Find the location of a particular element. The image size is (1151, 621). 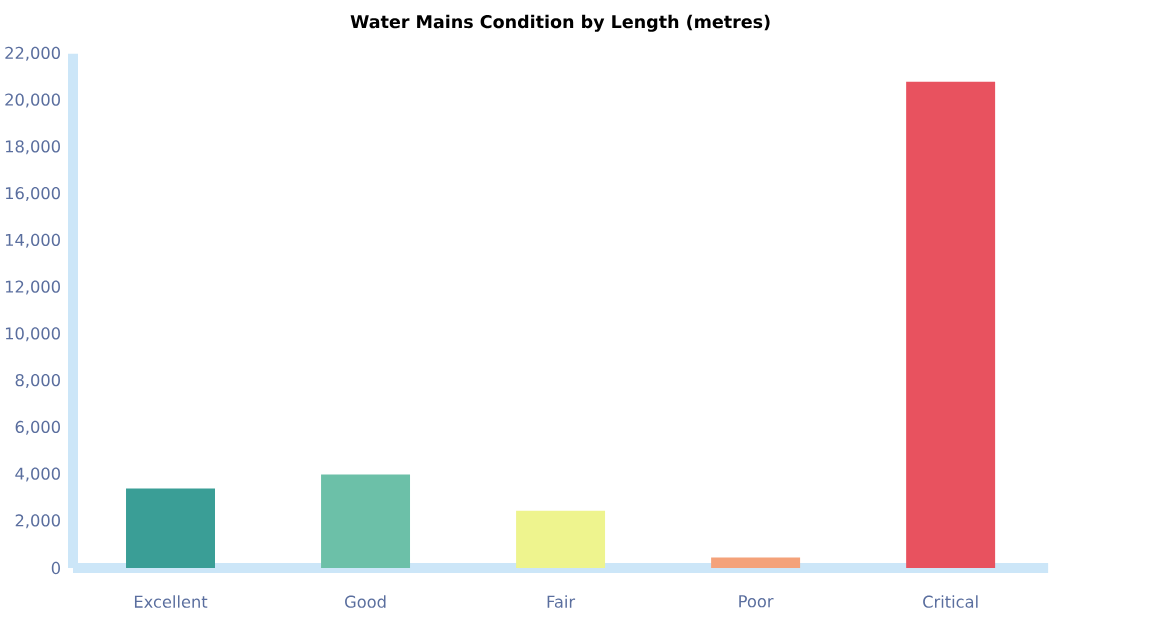

y-tick-label: 12,000 is located at coordinates (32, 287).